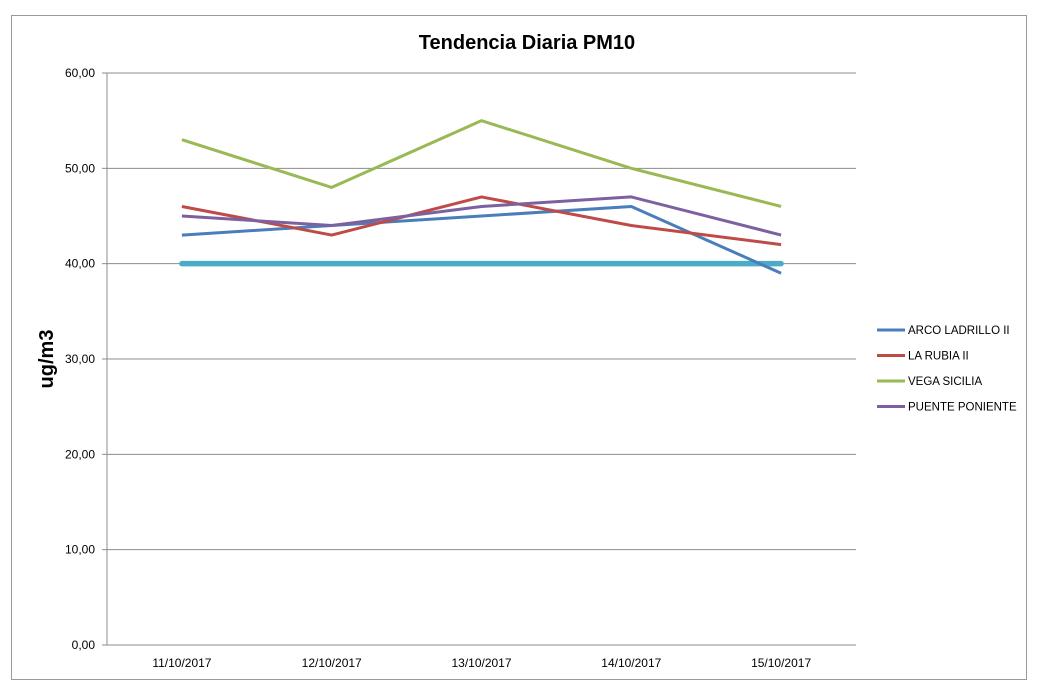  I want to click on y-tick-label: 20,00, so click(80, 454).